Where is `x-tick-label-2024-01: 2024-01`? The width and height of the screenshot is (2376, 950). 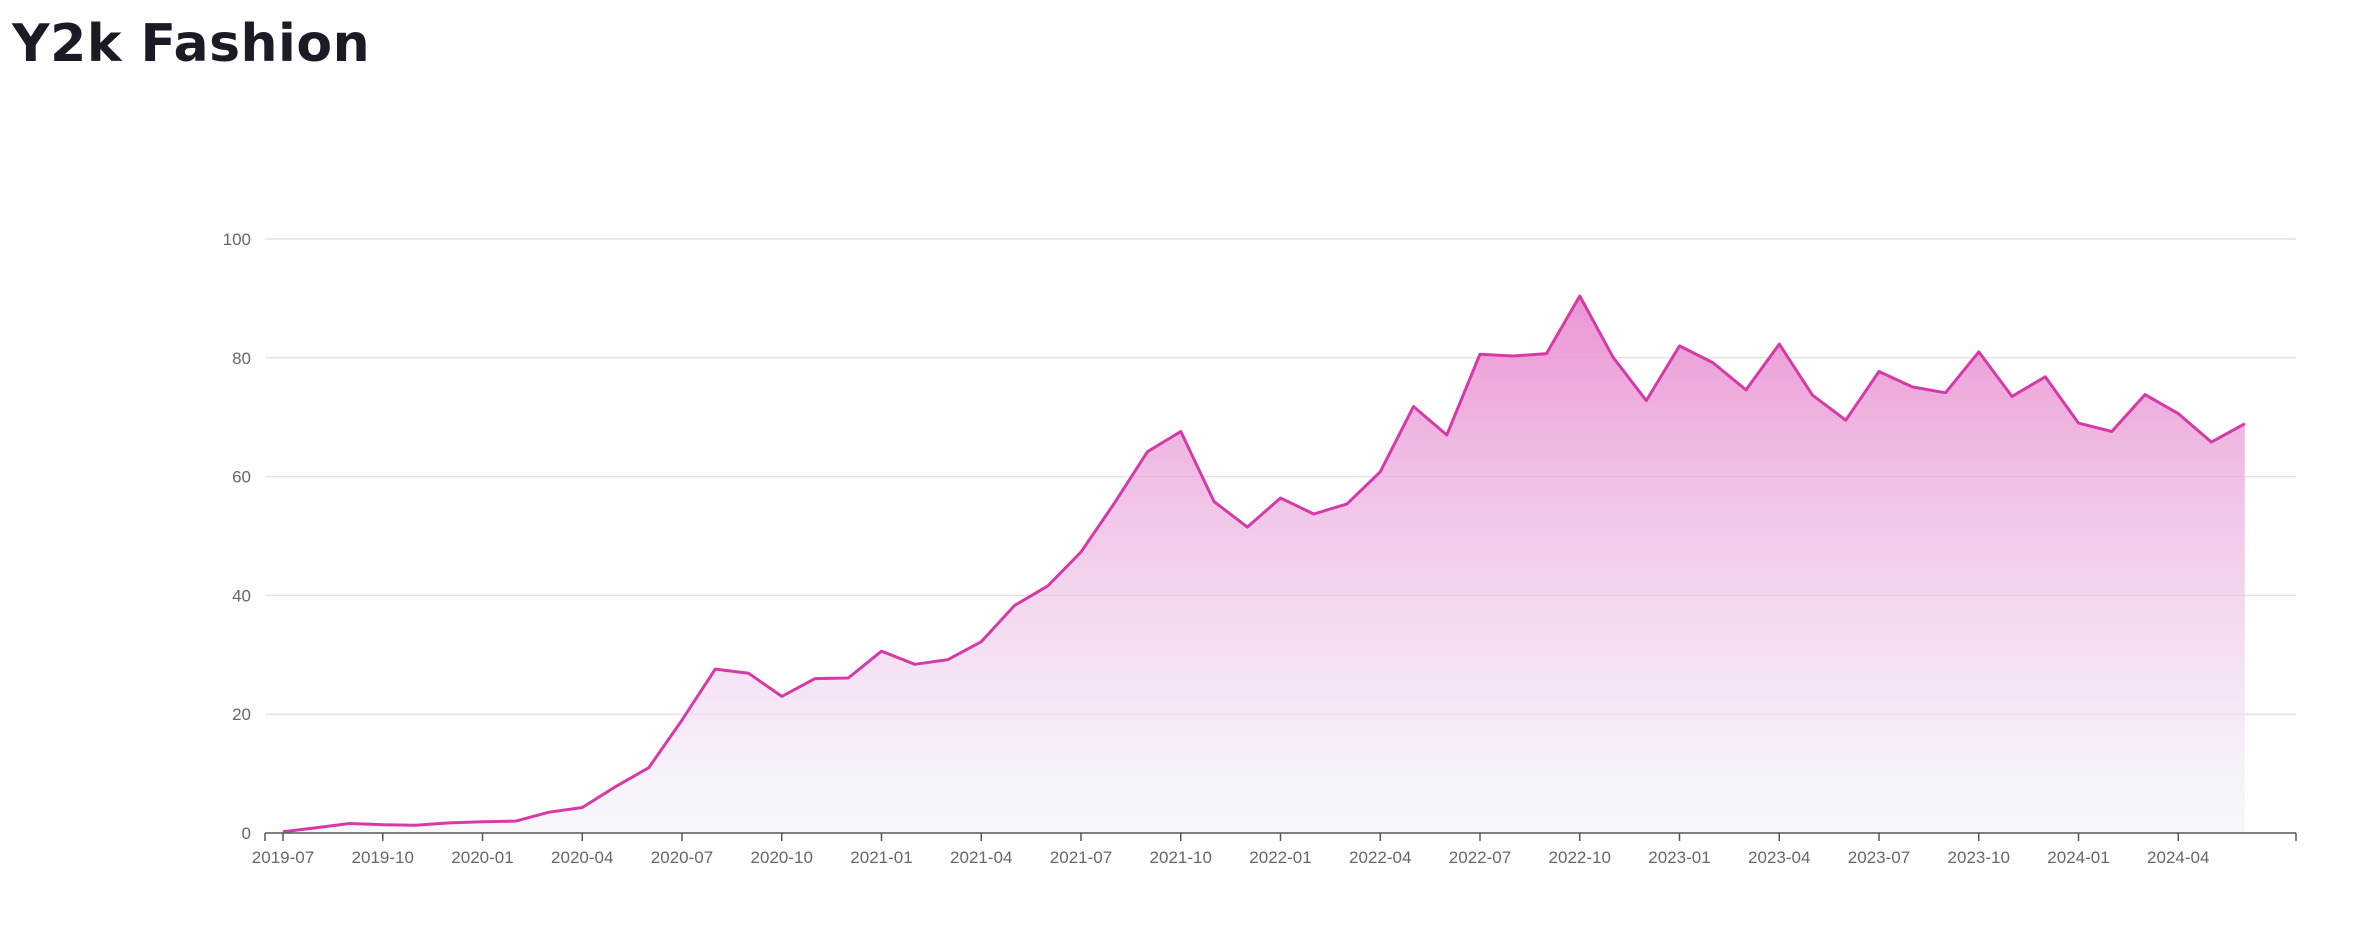 x-tick-label-2024-01: 2024-01 is located at coordinates (2078, 857).